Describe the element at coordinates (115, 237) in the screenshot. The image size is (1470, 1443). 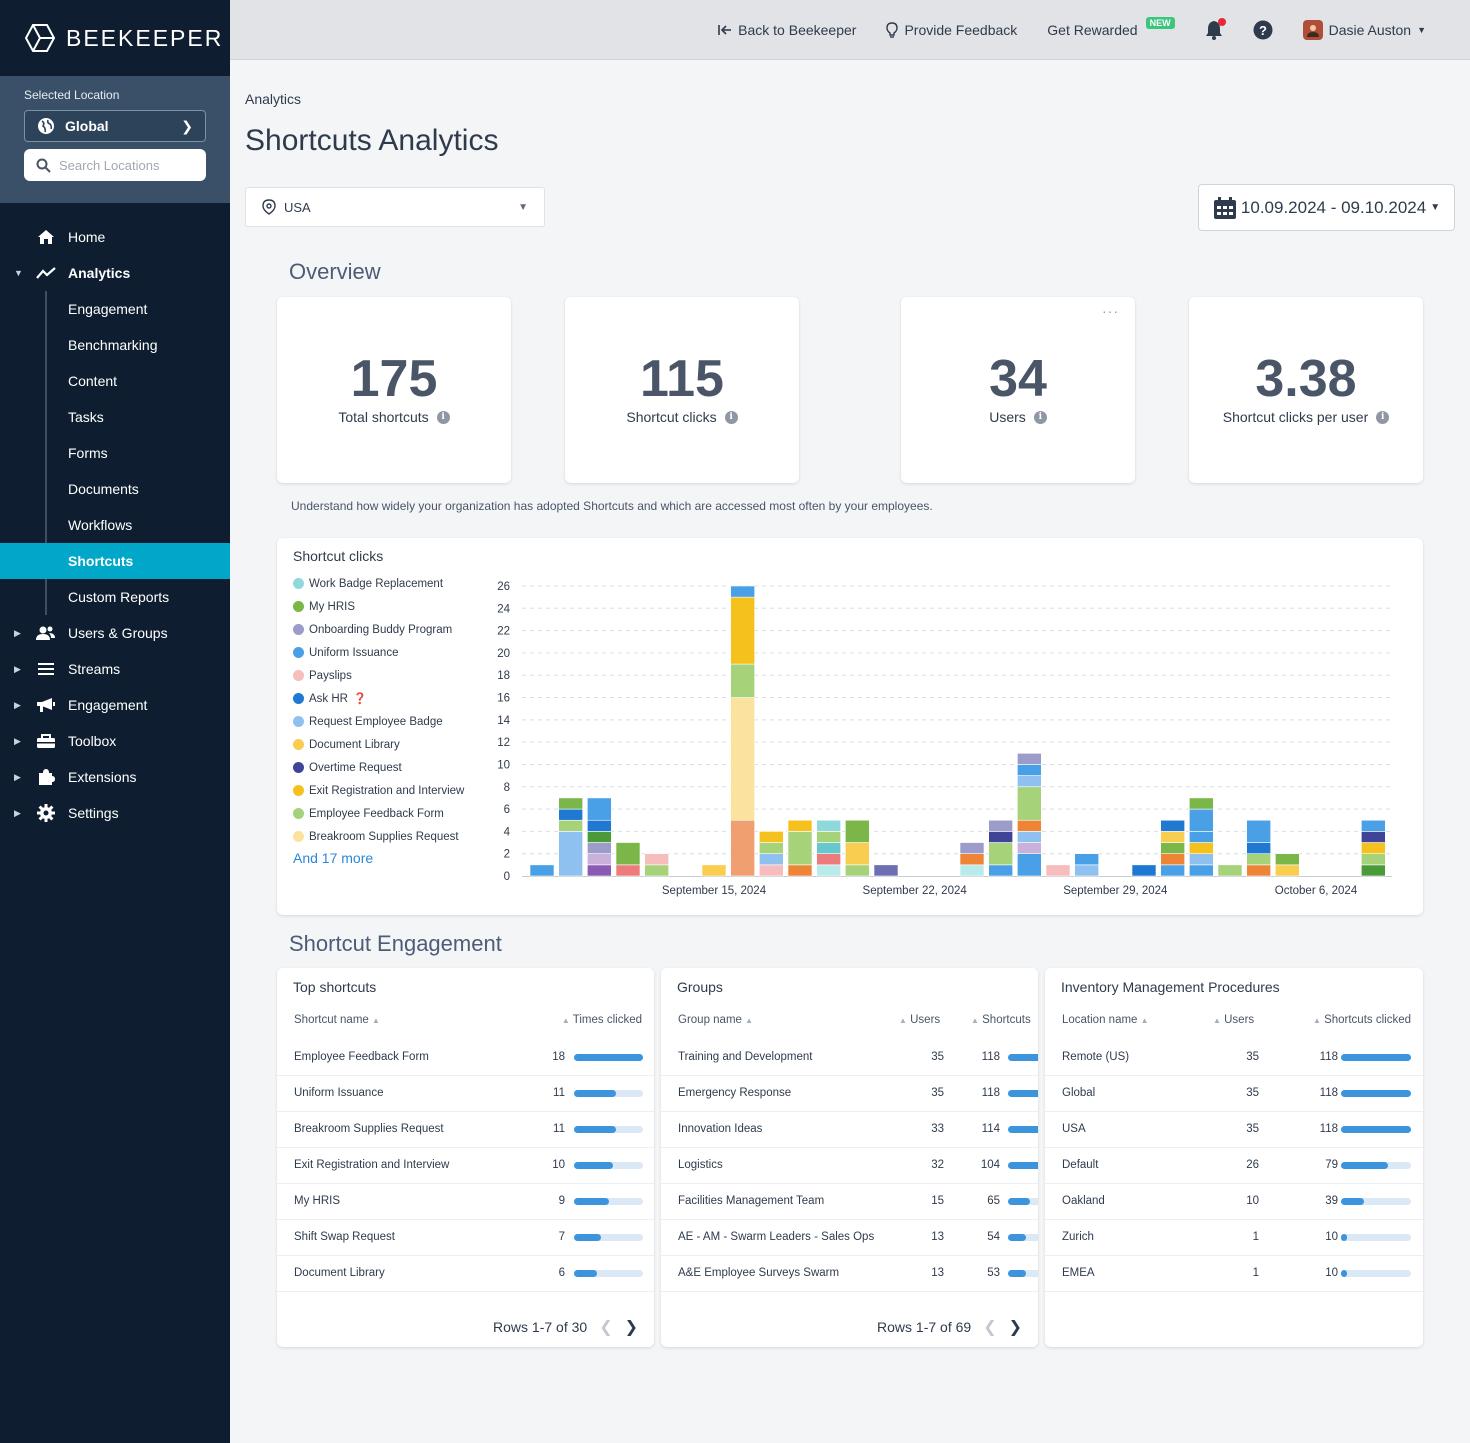
I see `nav-home: Home` at that location.